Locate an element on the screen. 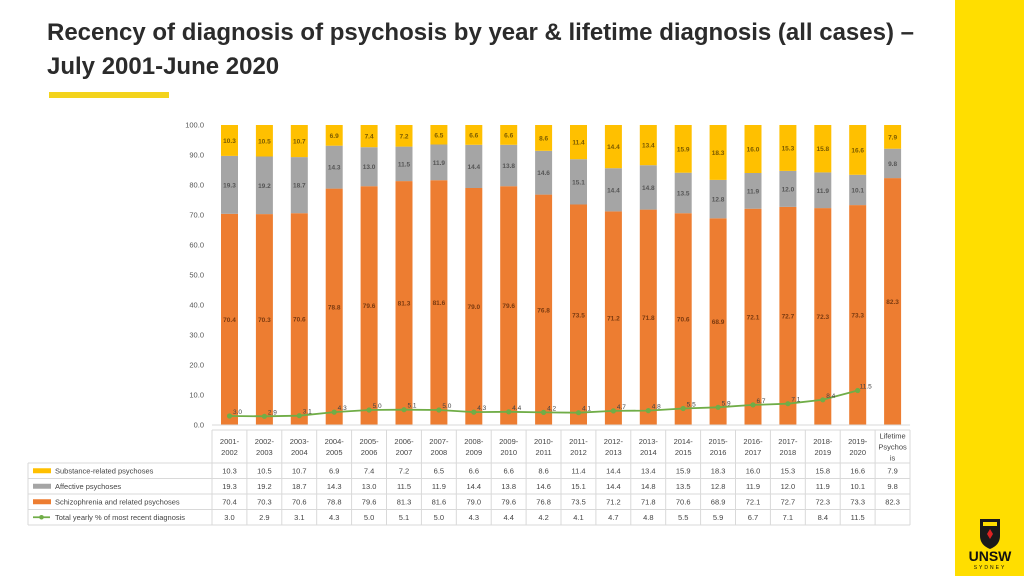 The width and height of the screenshot is (1024, 576). table-cell: 14.3 is located at coordinates (334, 486).